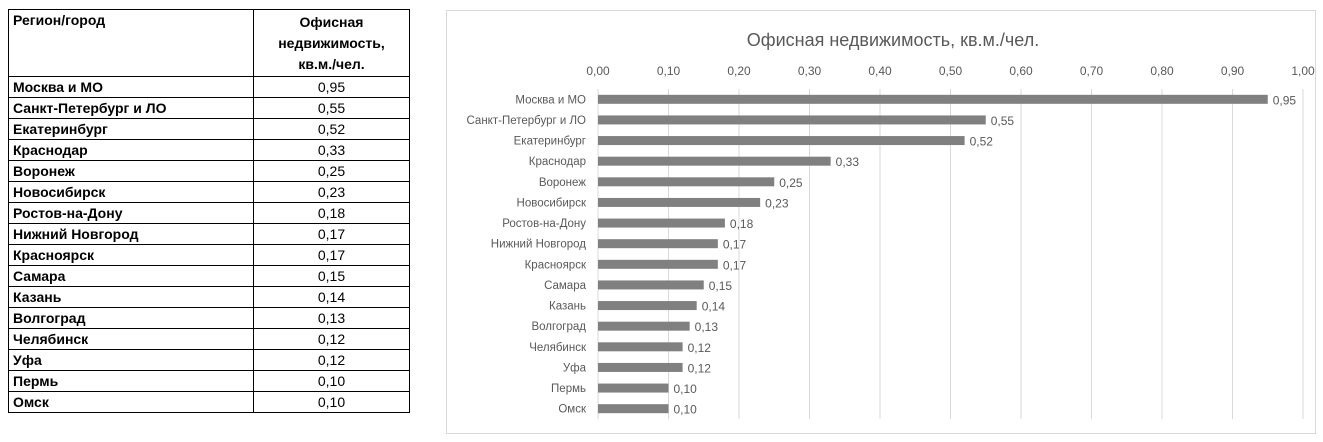 The height and width of the screenshot is (442, 1323). Describe the element at coordinates (893, 40) in the screenshot. I see `chart-title: Офисная недвижимость, кв.м./чел.` at that location.